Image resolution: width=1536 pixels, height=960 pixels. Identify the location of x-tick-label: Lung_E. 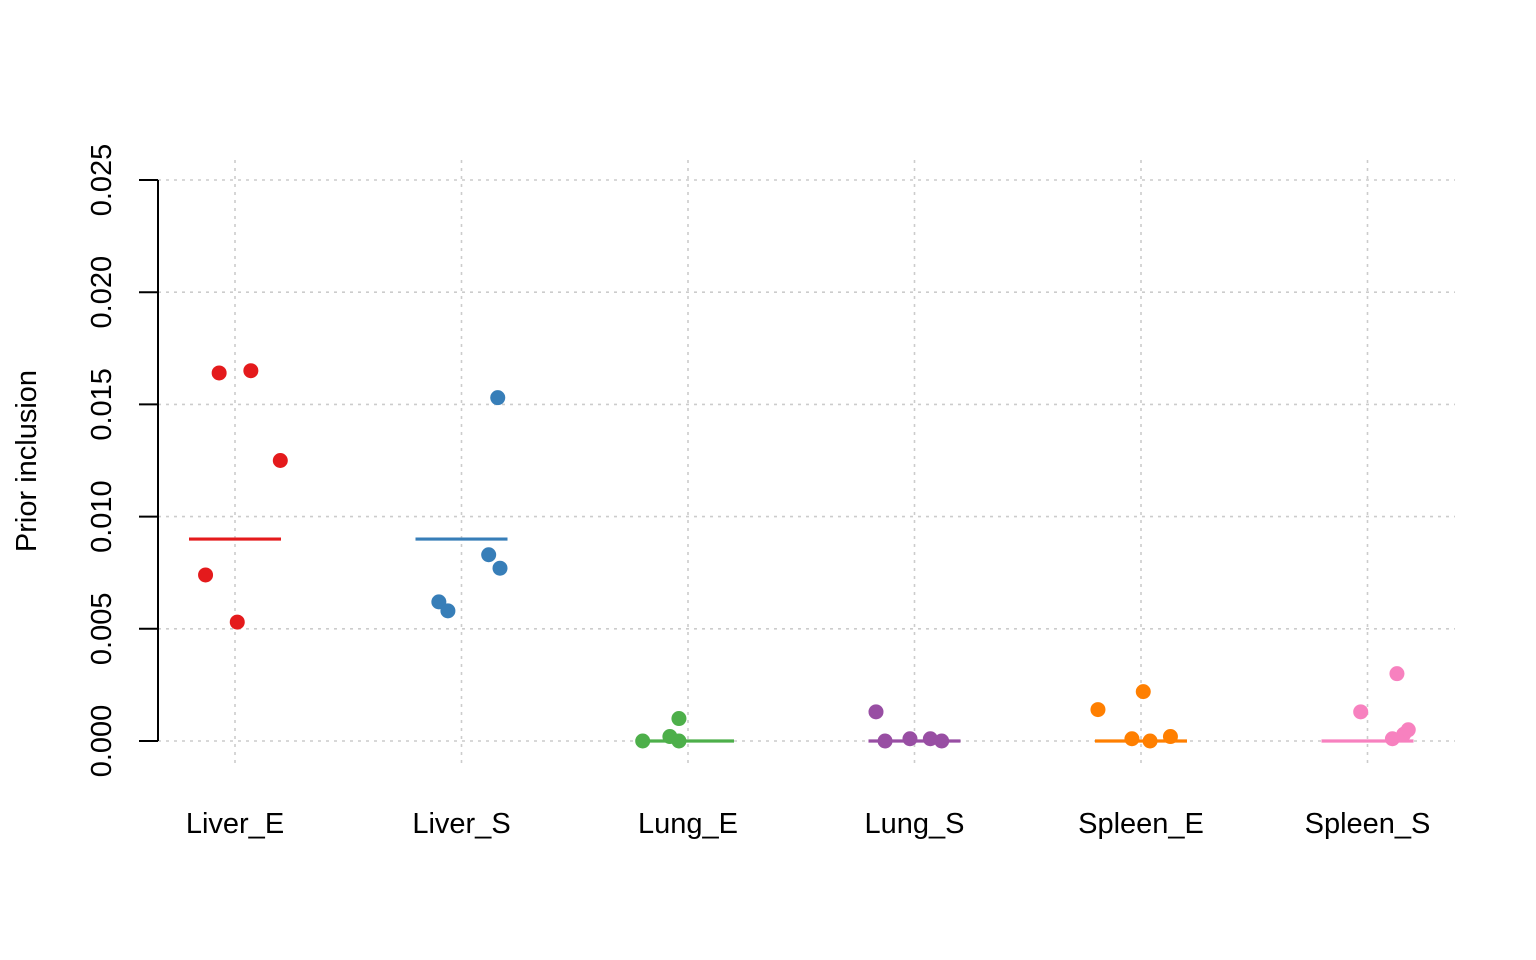
(688, 824).